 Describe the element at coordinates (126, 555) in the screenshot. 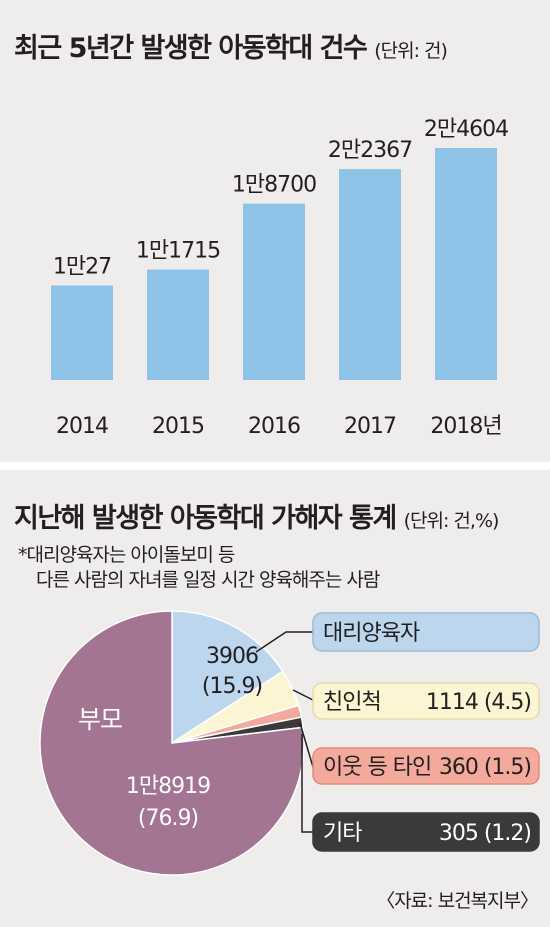

I see `guardian-note-line1: *대리양육자는 아이돌보미 등` at that location.